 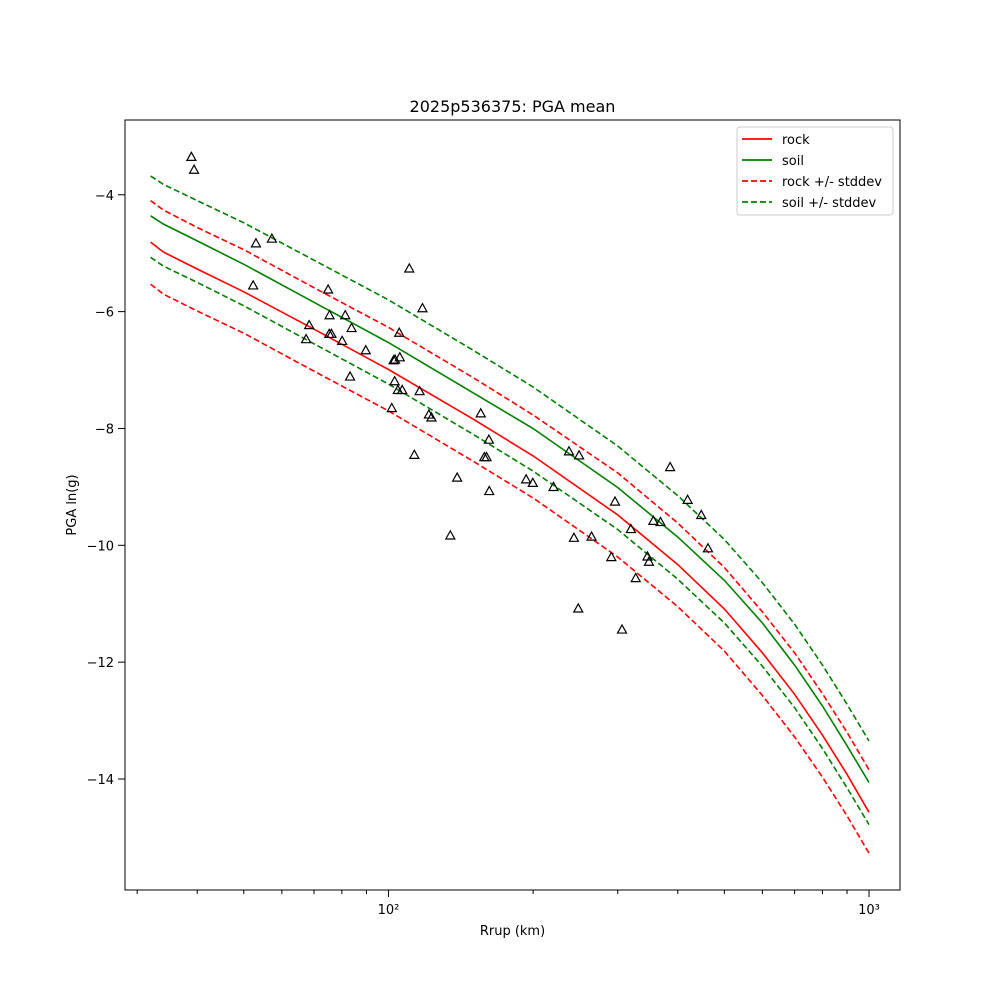 What do you see at coordinates (104, 196) in the screenshot?
I see `y-tick-label: −4` at bounding box center [104, 196].